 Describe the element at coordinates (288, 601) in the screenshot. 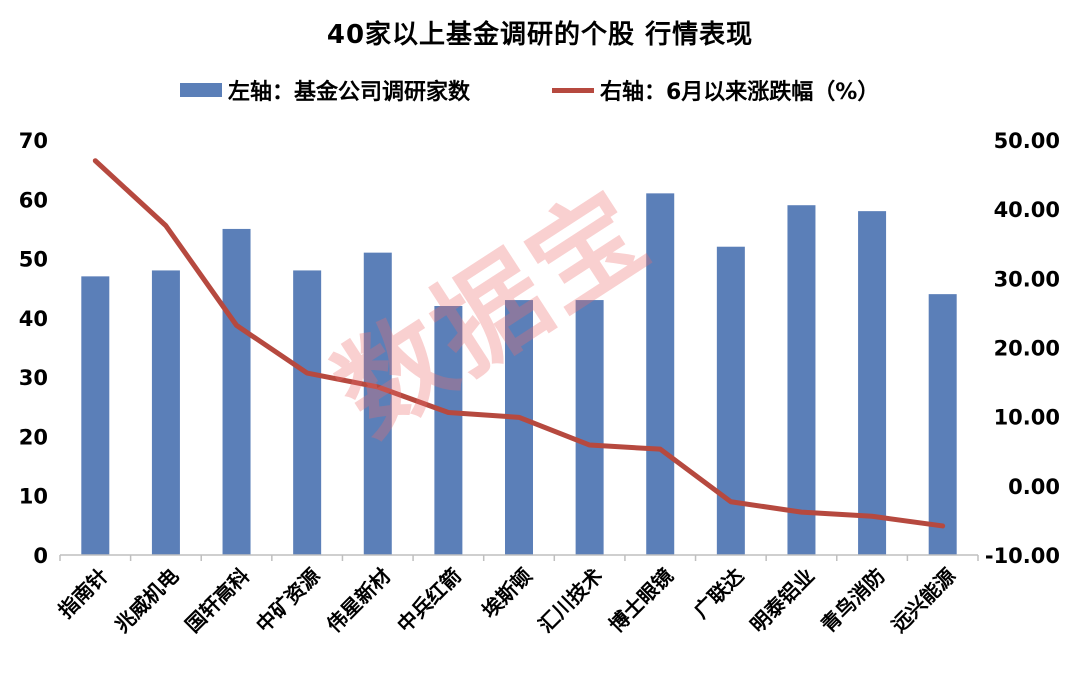

I see `x-category-label: 中矿资源` at that location.